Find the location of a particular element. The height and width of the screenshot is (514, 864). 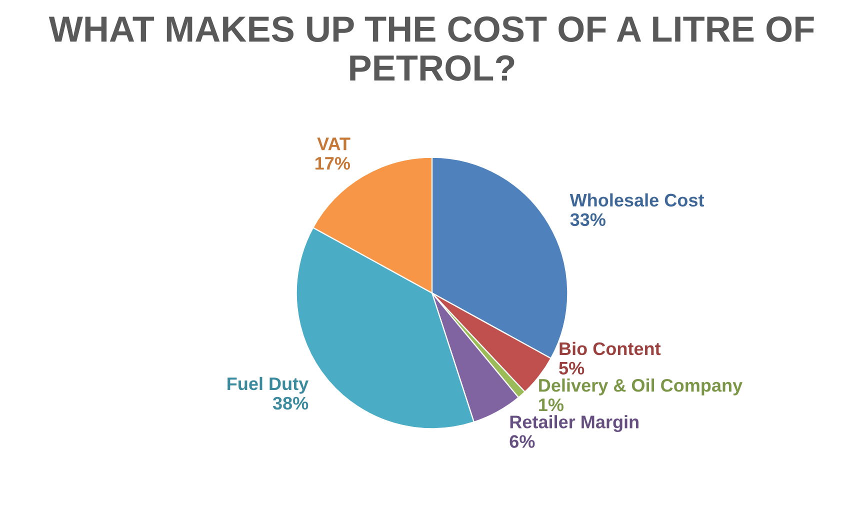

data-label: 38% is located at coordinates (290, 403).